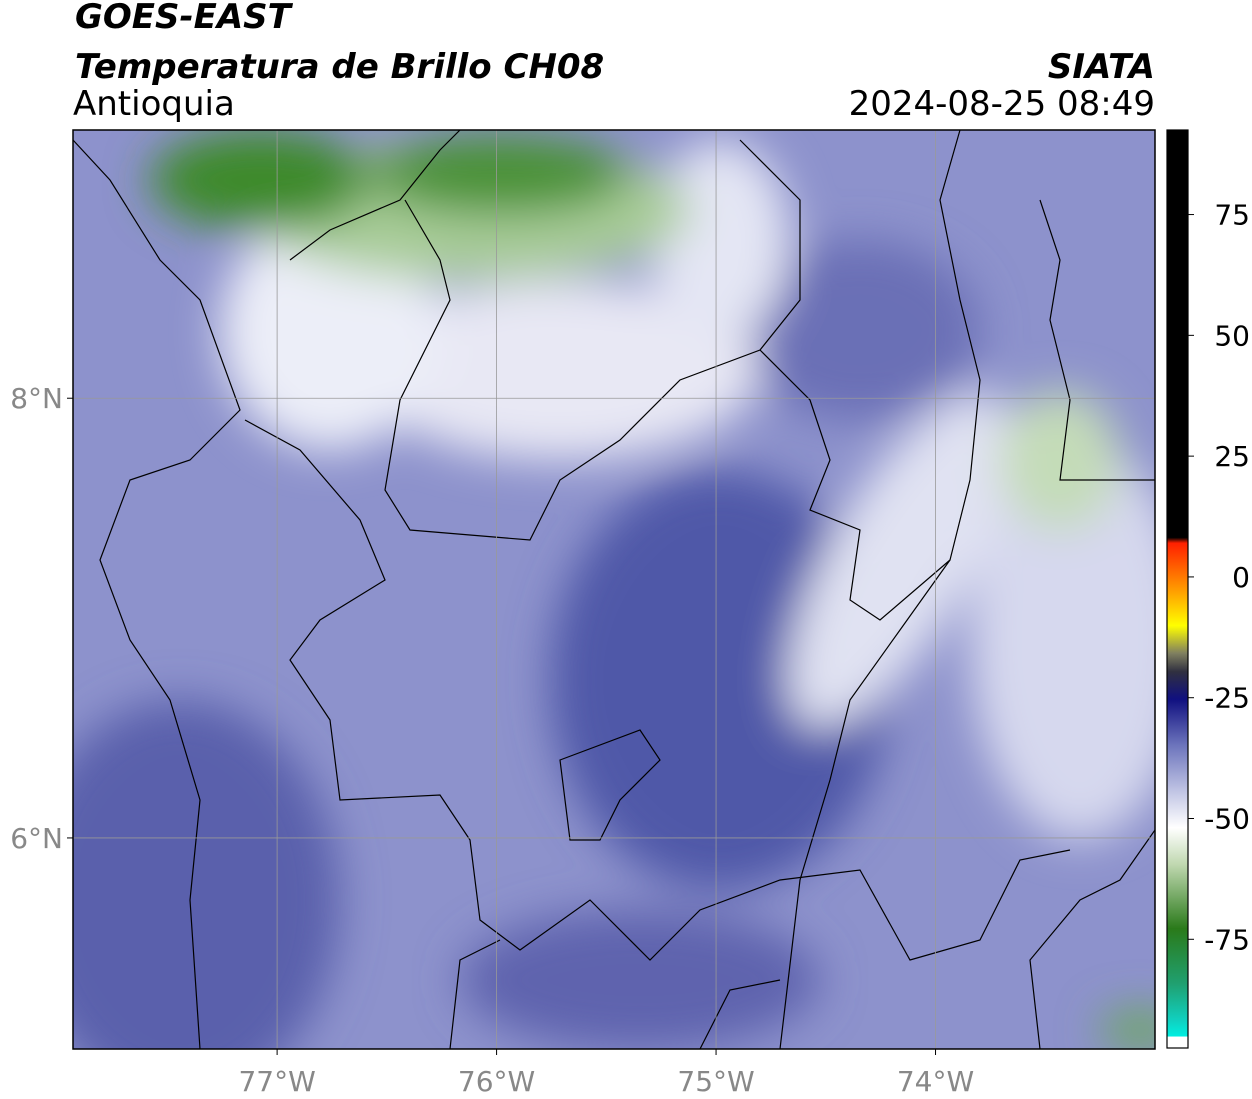 This screenshot has width=1252, height=1099. Describe the element at coordinates (496, 1081) in the screenshot. I see `x-tick-label: 76°W` at that location.